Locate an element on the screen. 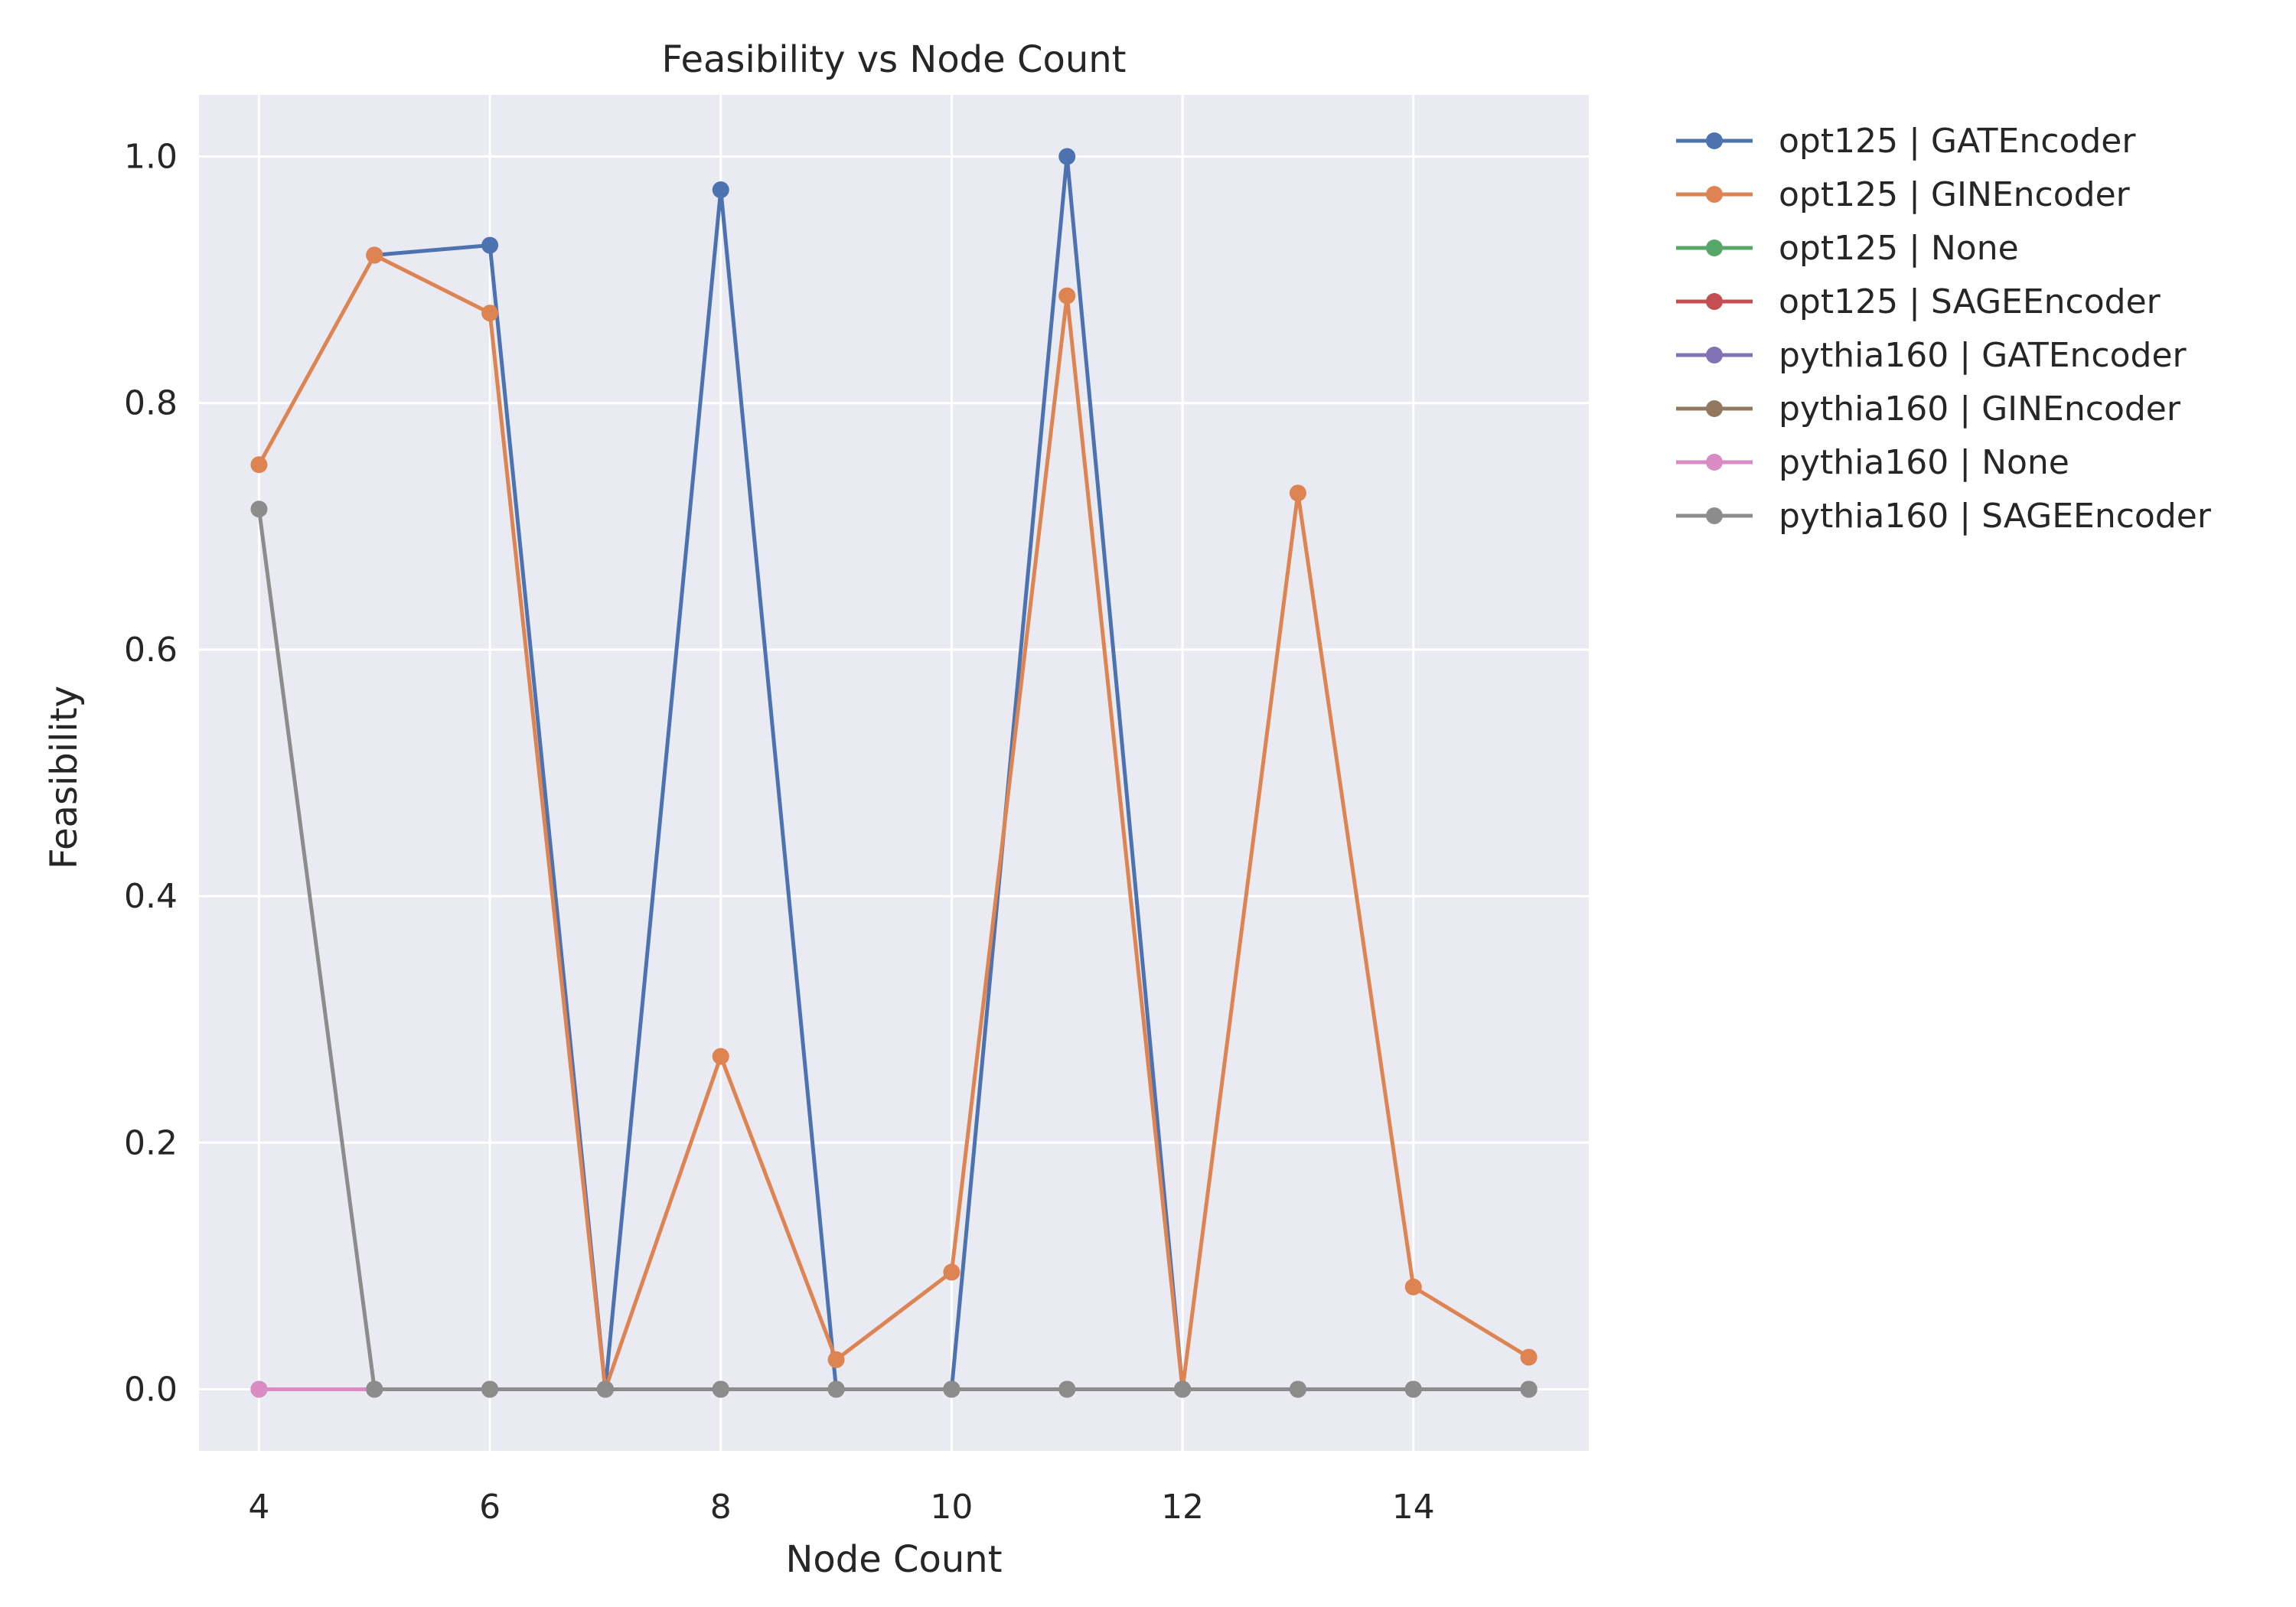  y-tick-label: 0.2 is located at coordinates (151, 1142).